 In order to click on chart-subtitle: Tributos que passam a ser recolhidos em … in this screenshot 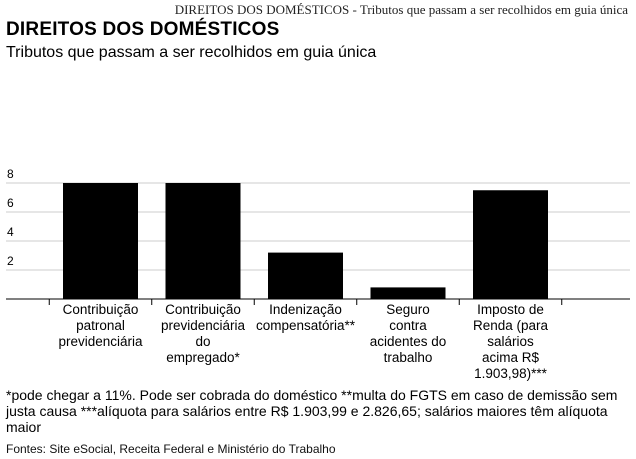, I will do `click(191, 52)`.